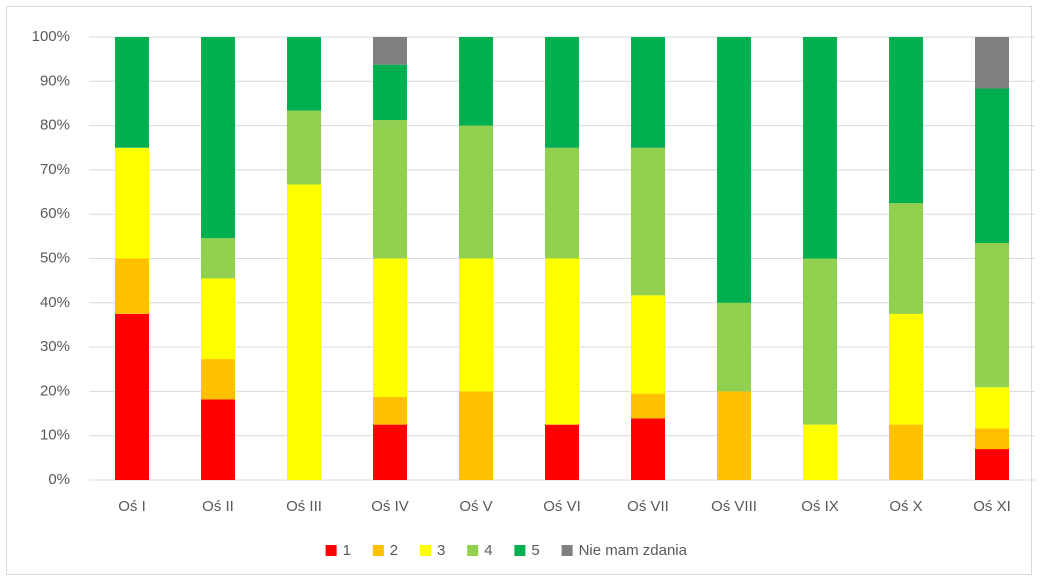 The image size is (1041, 581). What do you see at coordinates (633, 550) in the screenshot?
I see `legend-label: Nie mam zdania` at bounding box center [633, 550].